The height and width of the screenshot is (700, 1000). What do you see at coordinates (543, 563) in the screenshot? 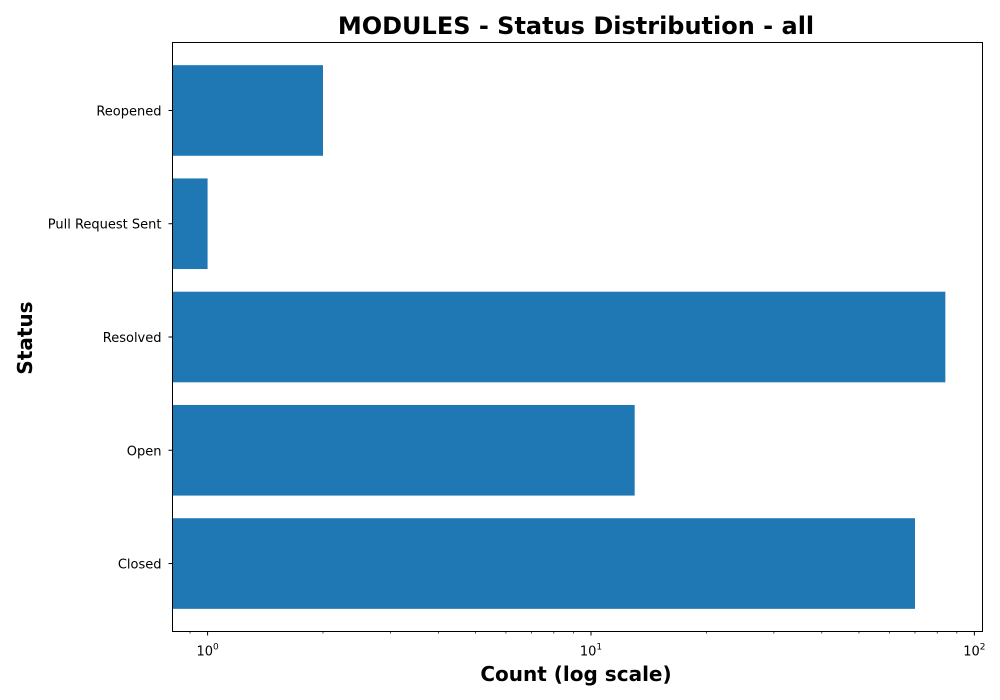
I see `bar-closed` at bounding box center [543, 563].